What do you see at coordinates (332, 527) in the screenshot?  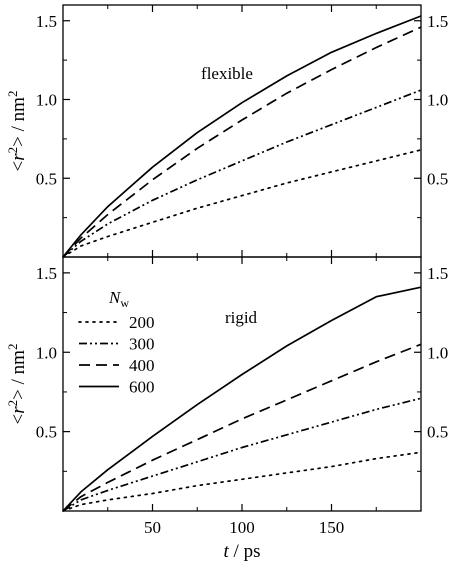 I see `x-tick-label: 150` at bounding box center [332, 527].